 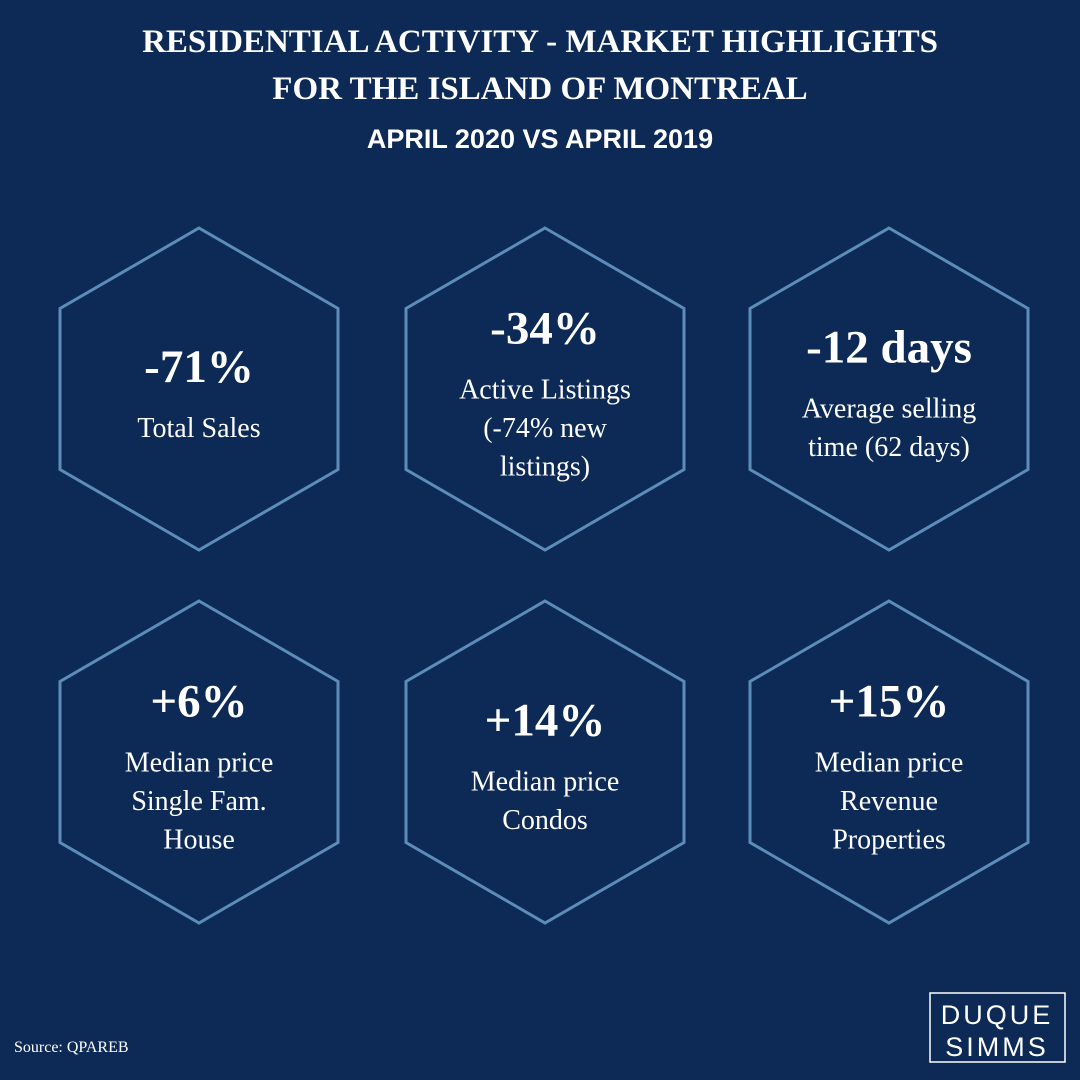 I want to click on stat-label: Single Fam., so click(x=198, y=801).